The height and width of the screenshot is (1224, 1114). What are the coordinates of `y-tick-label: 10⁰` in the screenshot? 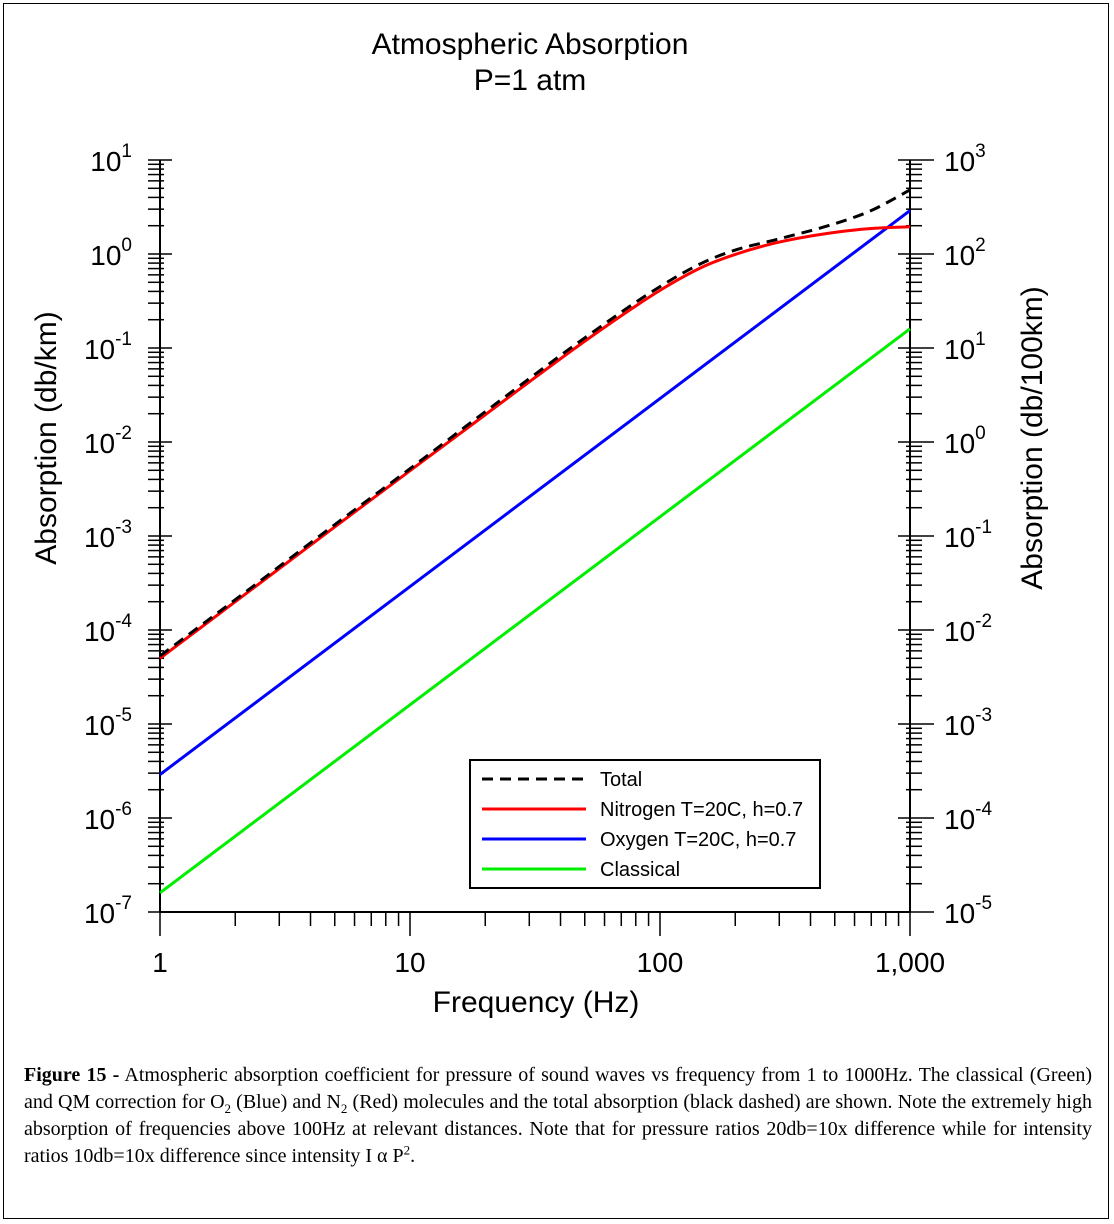 It's located at (111, 253).